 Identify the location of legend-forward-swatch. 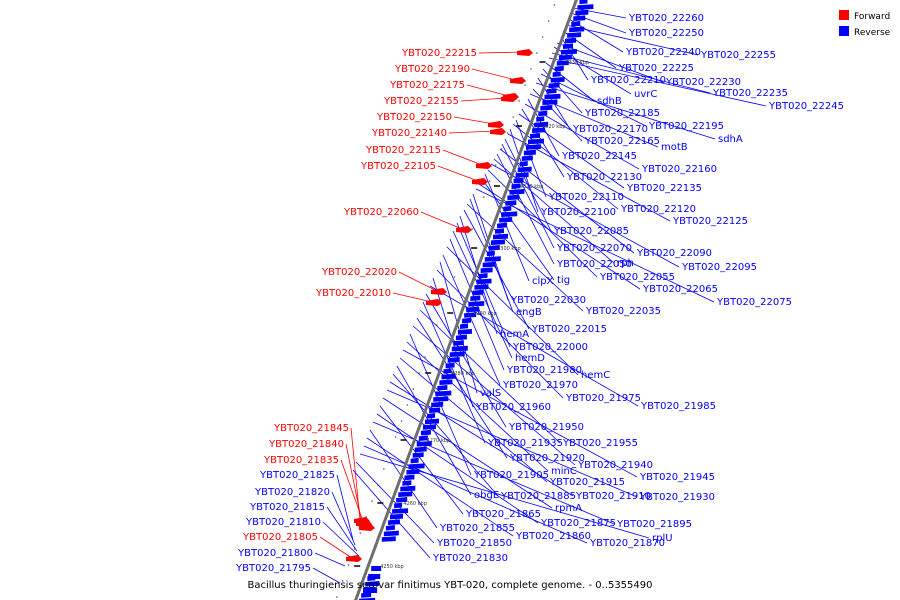
(844, 15).